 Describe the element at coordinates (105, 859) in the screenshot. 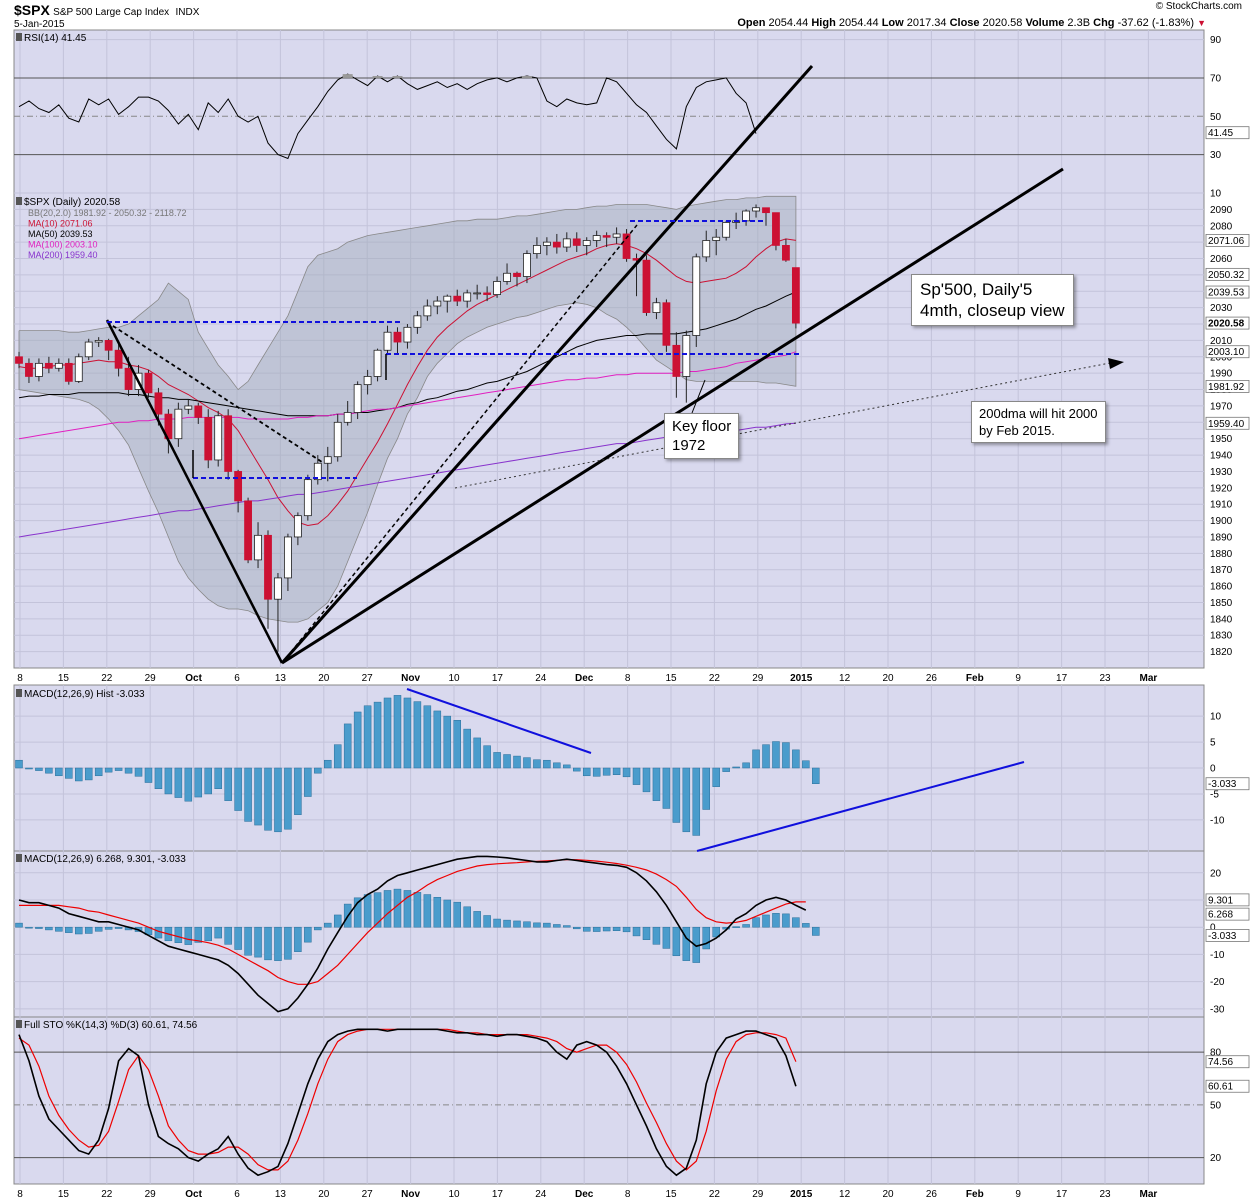

I see `panel-4-label: MACD(12,26,9) 6.268, 9.301, -3.033` at that location.